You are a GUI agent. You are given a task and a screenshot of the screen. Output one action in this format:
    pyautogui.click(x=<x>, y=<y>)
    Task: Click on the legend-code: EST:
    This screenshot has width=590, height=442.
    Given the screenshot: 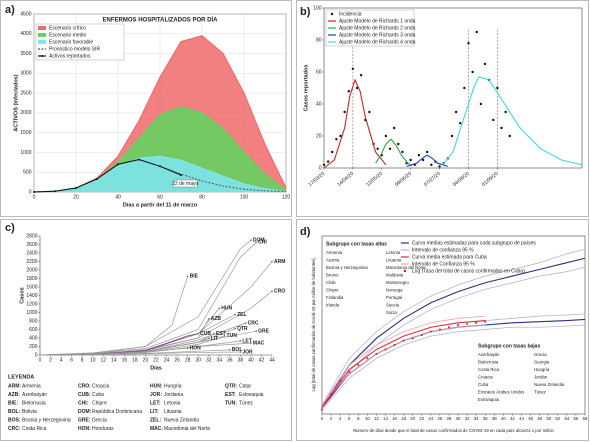 What is the action you would take?
    pyautogui.click(x=230, y=395)
    